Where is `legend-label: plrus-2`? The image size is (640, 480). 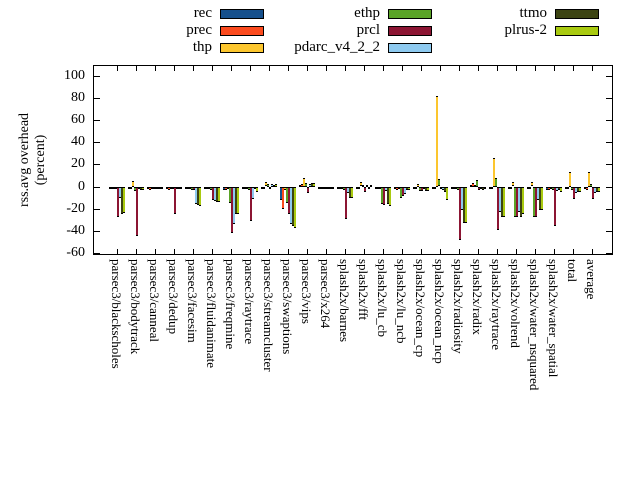 legend-label: plrus-2 is located at coordinates (526, 30).